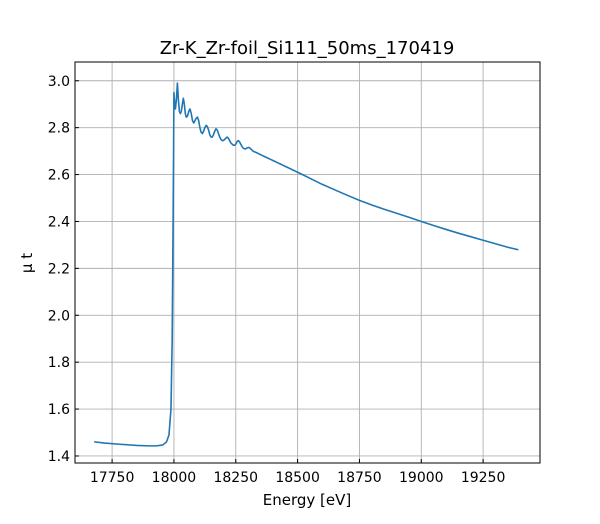 The height and width of the screenshot is (524, 600). What do you see at coordinates (59, 410) in the screenshot?
I see `y-tick-label: 1.6` at bounding box center [59, 410].